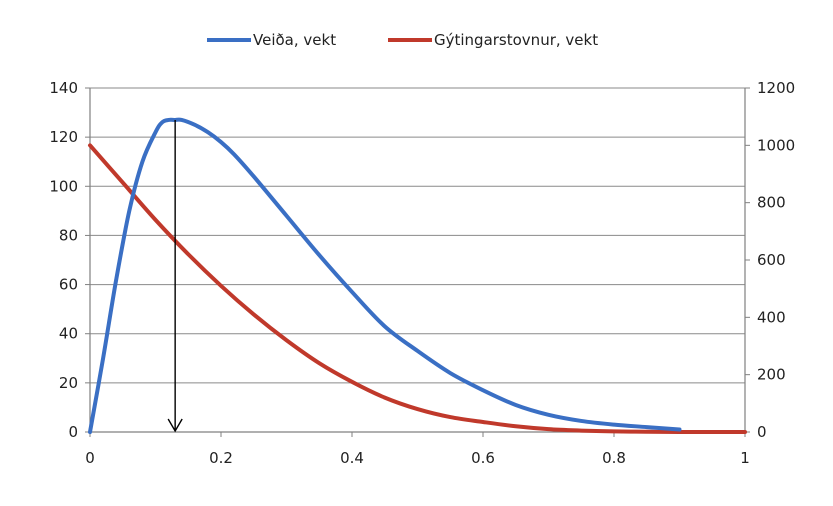 Image resolution: width=833 pixels, height=506 pixels. I want to click on y-tick-label: 60, so click(68, 285).